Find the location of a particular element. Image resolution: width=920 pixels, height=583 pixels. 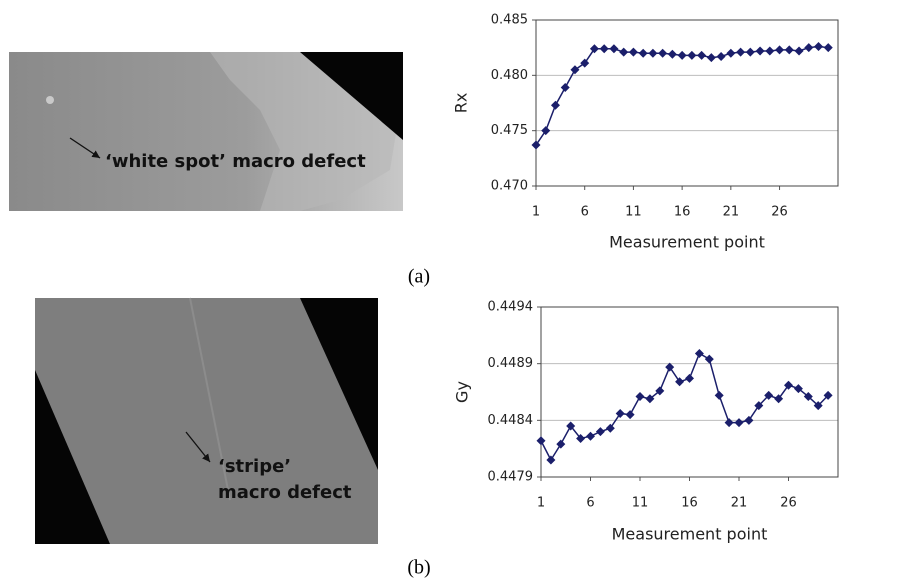

image-annotation: macro defect is located at coordinates (285, 492).